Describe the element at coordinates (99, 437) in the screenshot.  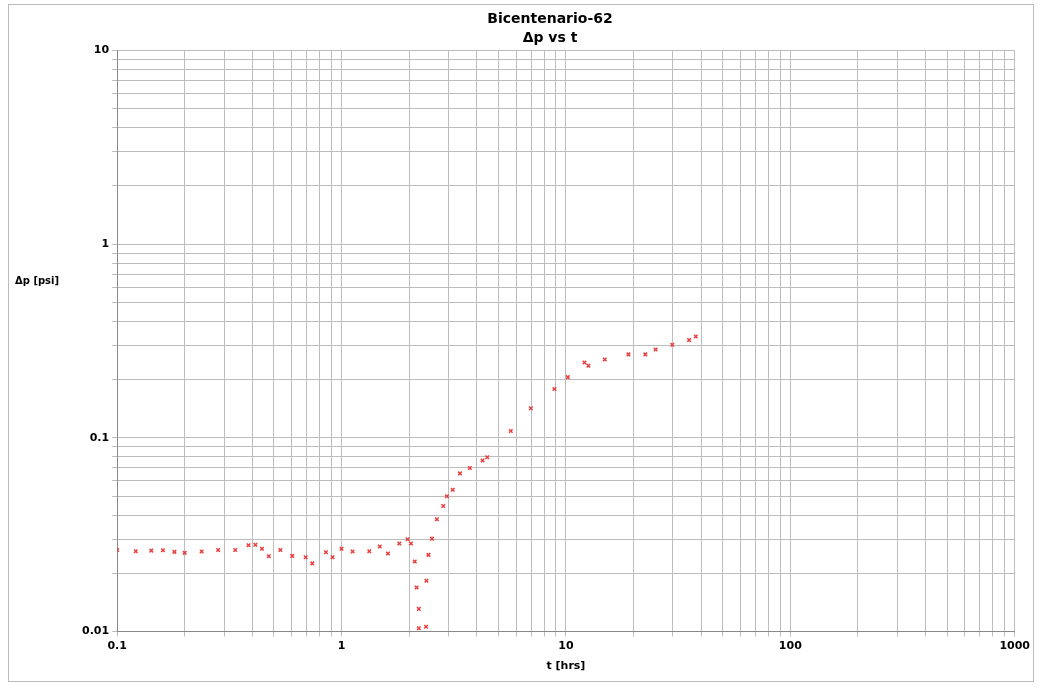
I see `y-tick-label: 0.1` at that location.